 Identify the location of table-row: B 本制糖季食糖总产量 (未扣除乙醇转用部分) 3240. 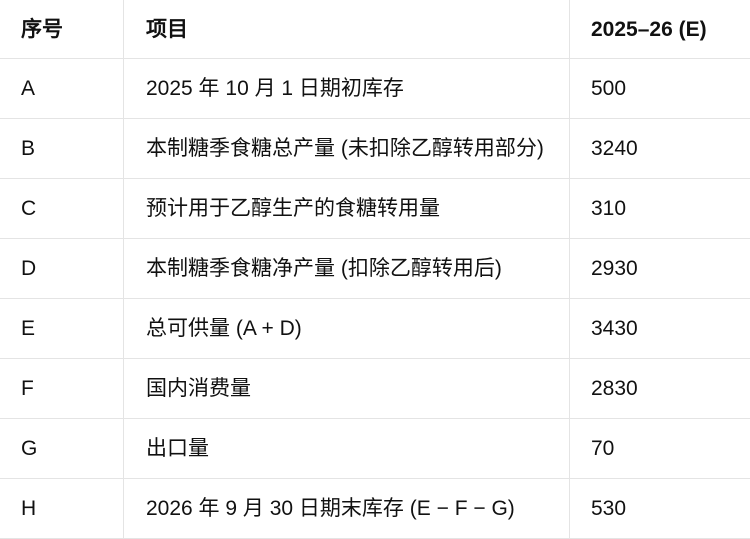
(375, 149).